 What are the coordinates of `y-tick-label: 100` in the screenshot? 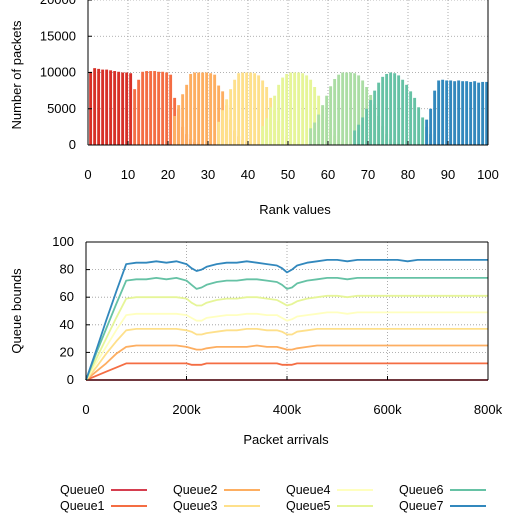 It's located at (63, 241).